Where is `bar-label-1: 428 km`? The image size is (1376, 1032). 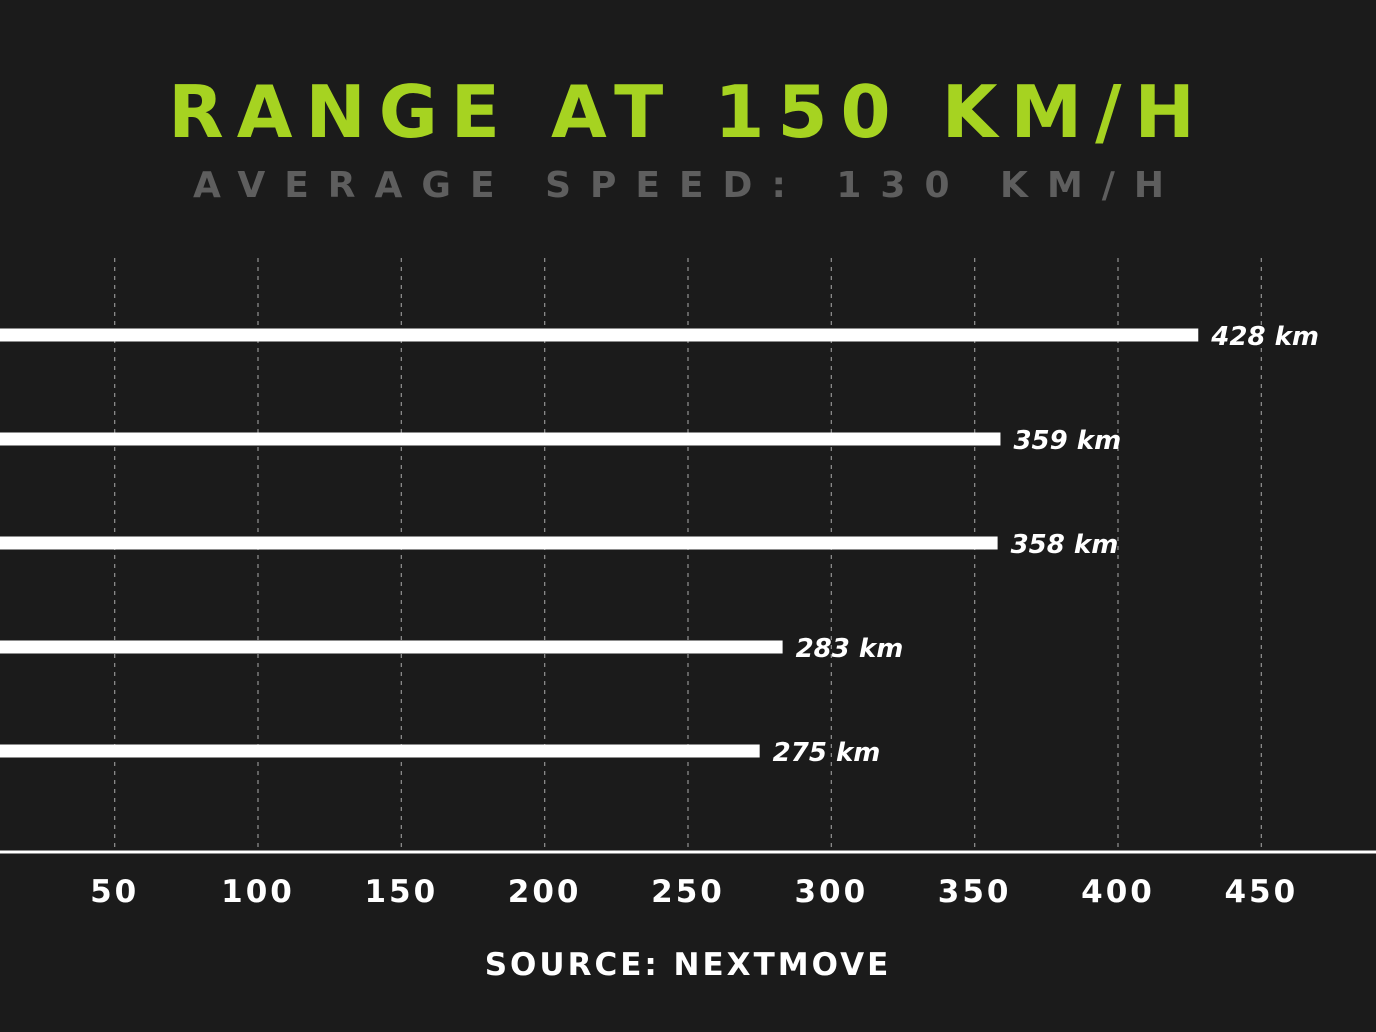
bar-label-1: 428 km is located at coordinates (1264, 337).